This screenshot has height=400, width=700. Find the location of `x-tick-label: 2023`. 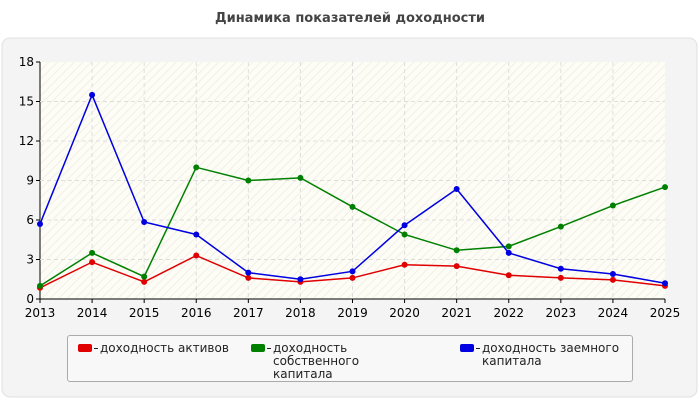

x-tick-label: 2023 is located at coordinates (561, 313).